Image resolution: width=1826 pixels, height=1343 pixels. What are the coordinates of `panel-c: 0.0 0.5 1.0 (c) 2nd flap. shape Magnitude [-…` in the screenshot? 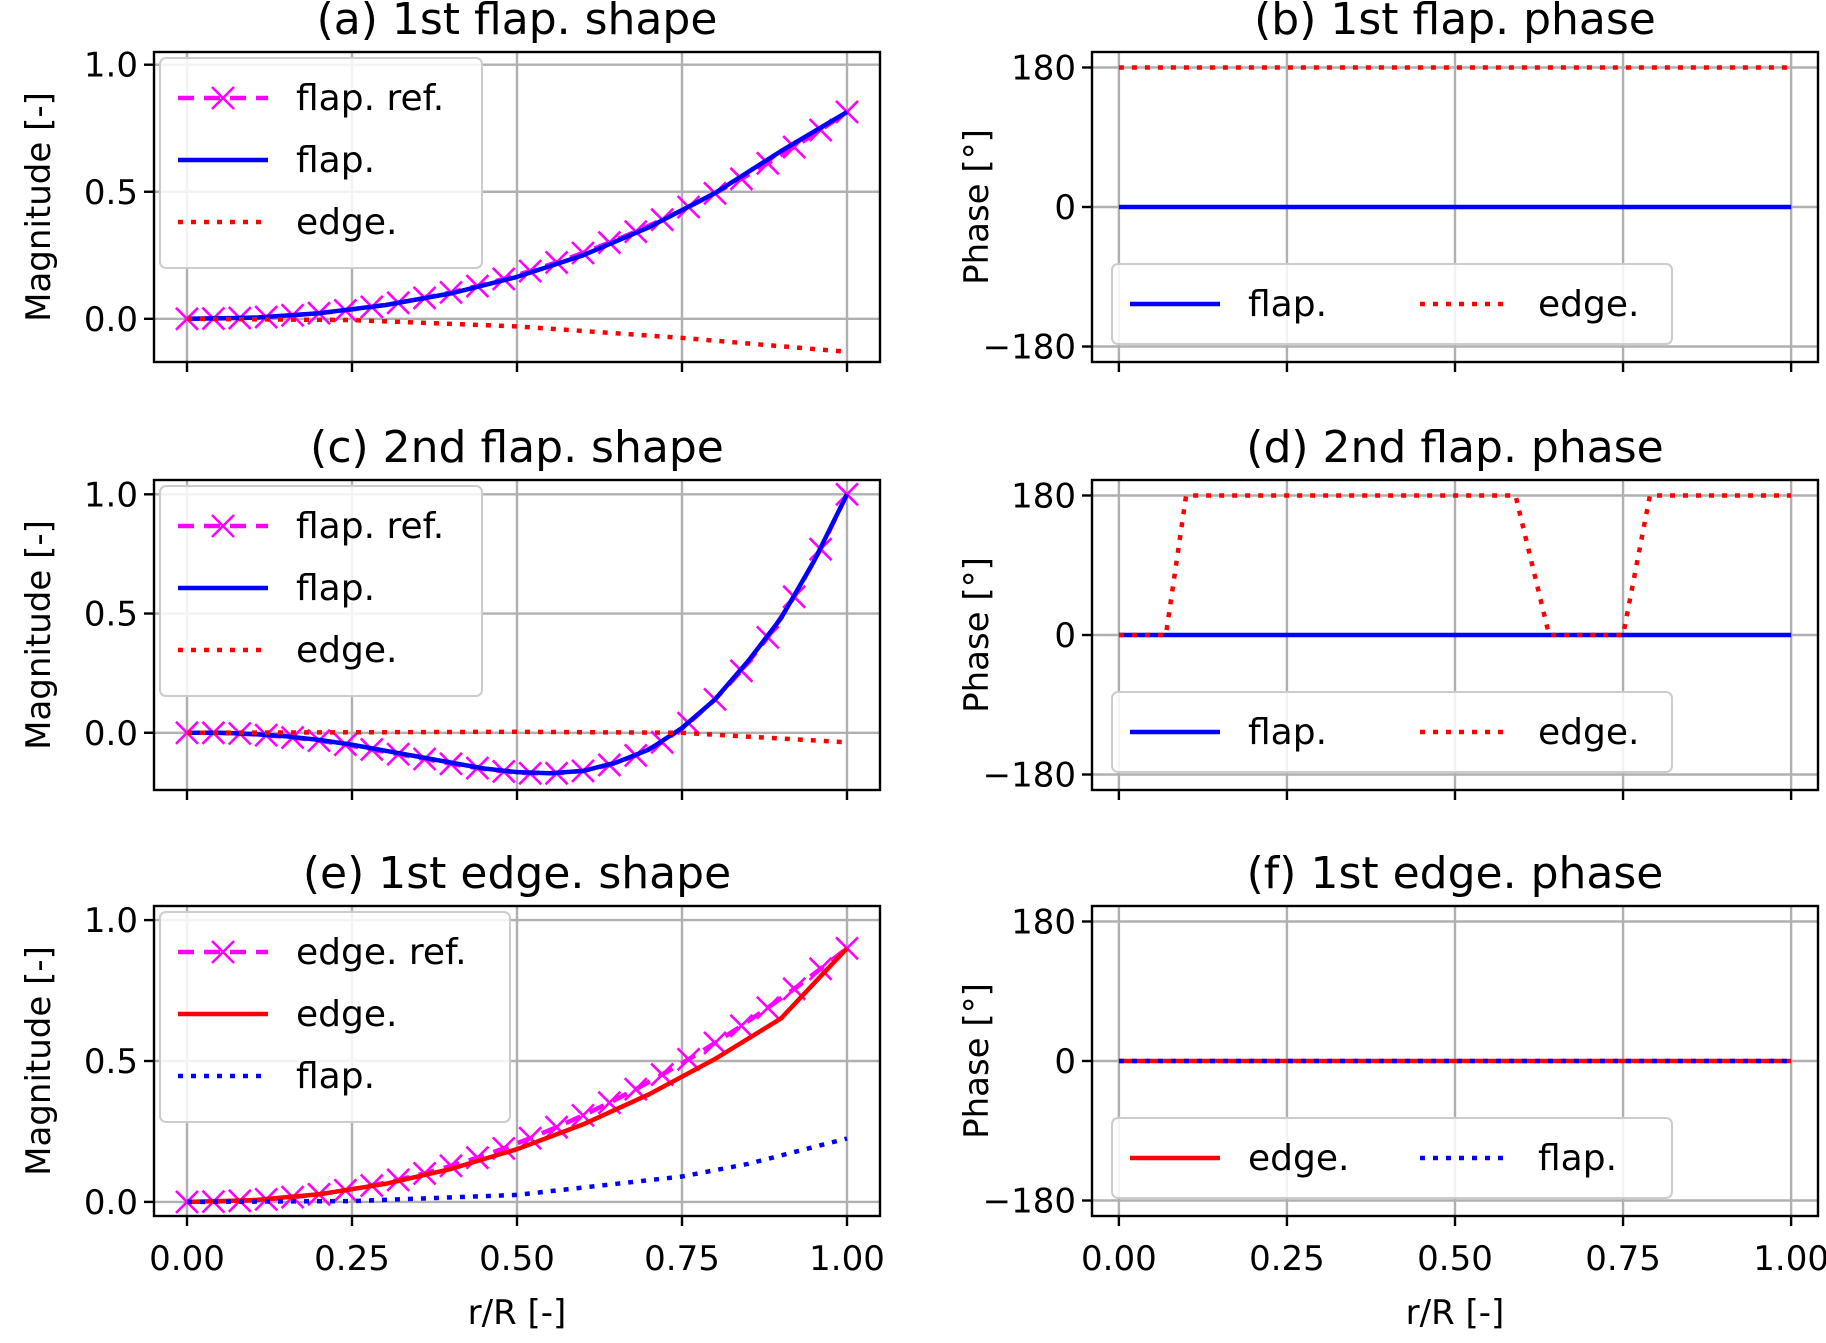 It's located at (450, 611).